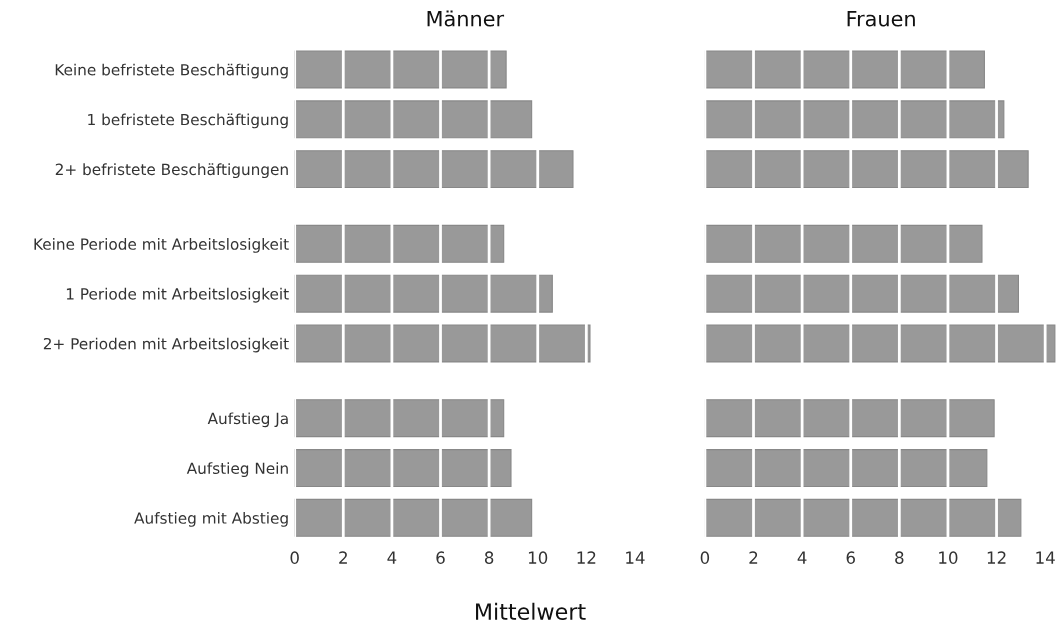  Describe the element at coordinates (171, 171) in the screenshot. I see `y-tick-label: 2+ befristete Beschäftigungen` at that location.